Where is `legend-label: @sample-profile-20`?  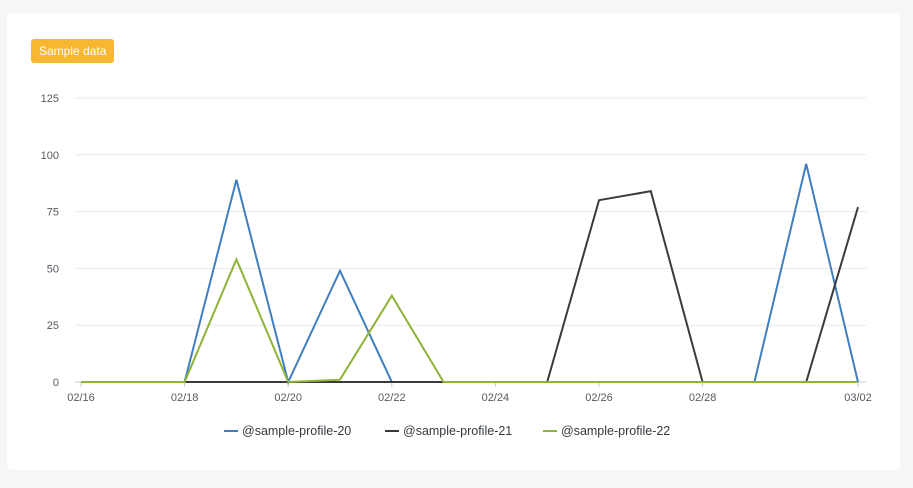 legend-label: @sample-profile-20 is located at coordinates (296, 431).